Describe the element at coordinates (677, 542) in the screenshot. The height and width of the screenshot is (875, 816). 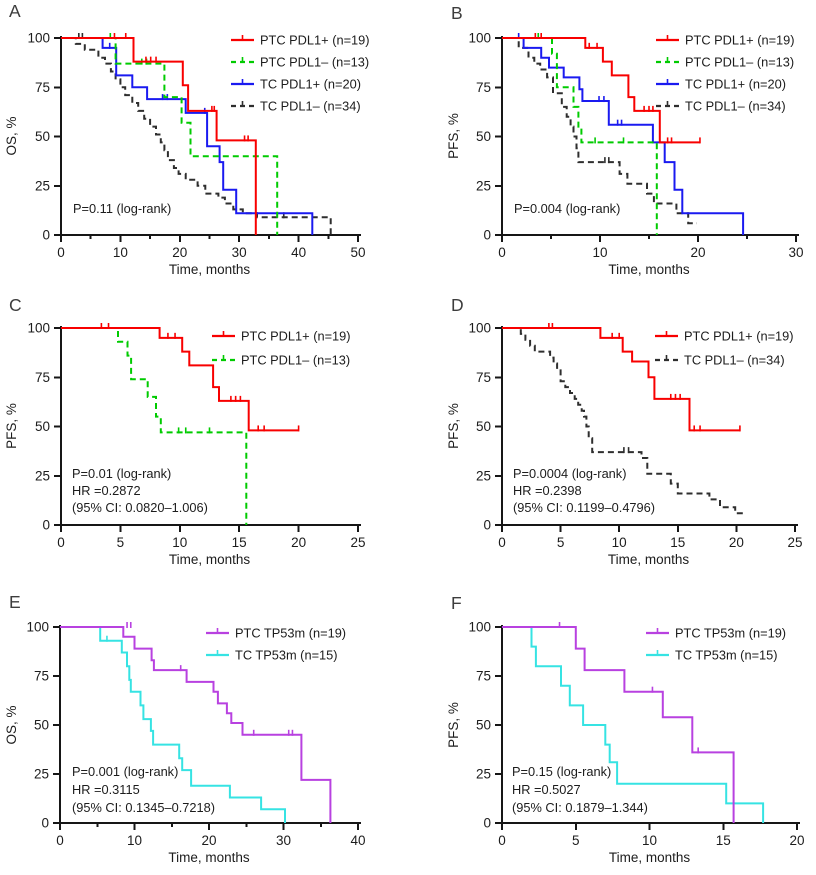
I see `x-tick-label: 15` at that location.